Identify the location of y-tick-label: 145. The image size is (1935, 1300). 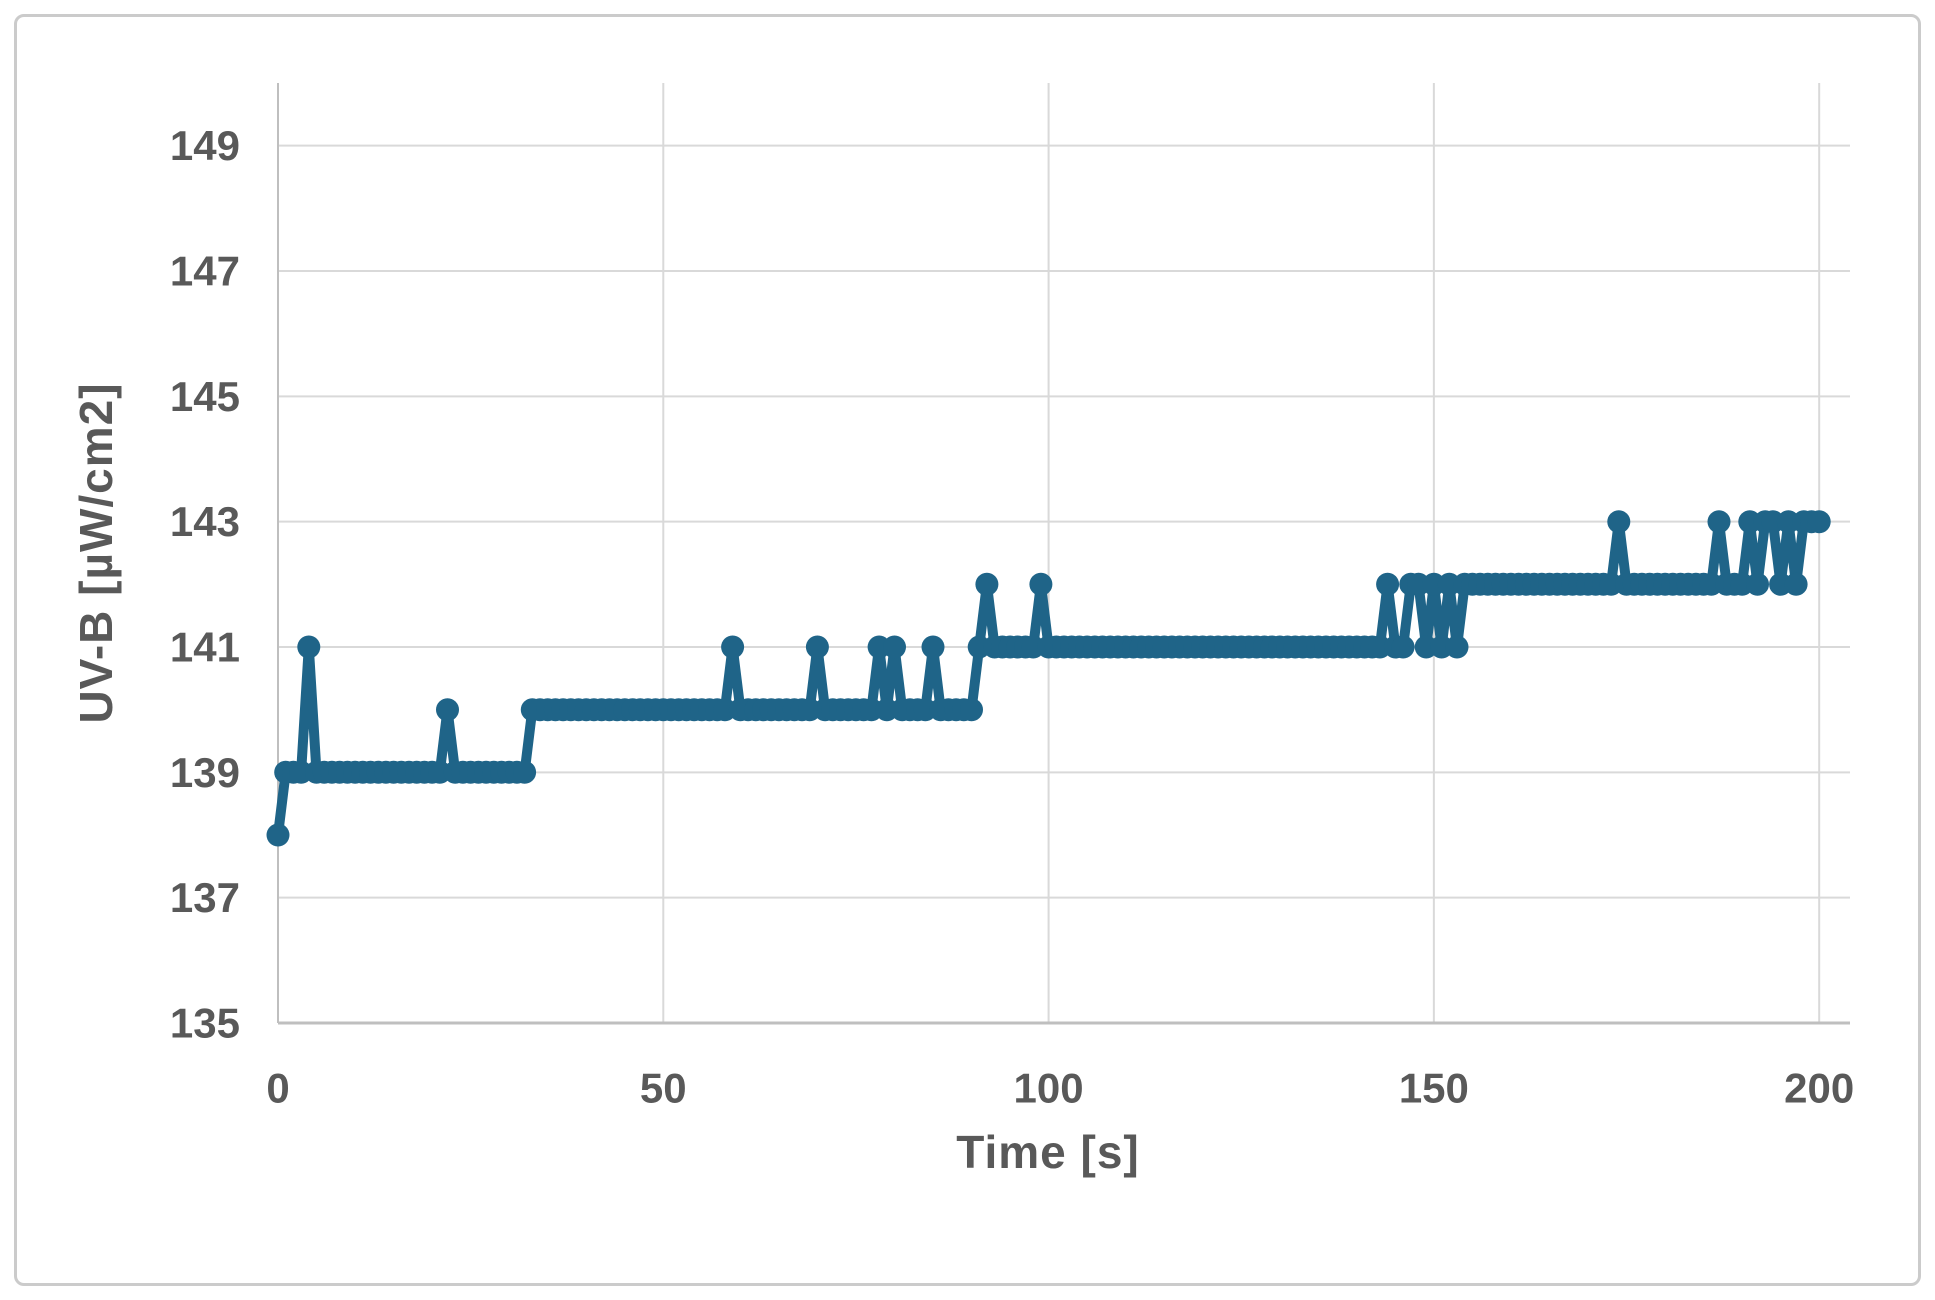
(205, 396).